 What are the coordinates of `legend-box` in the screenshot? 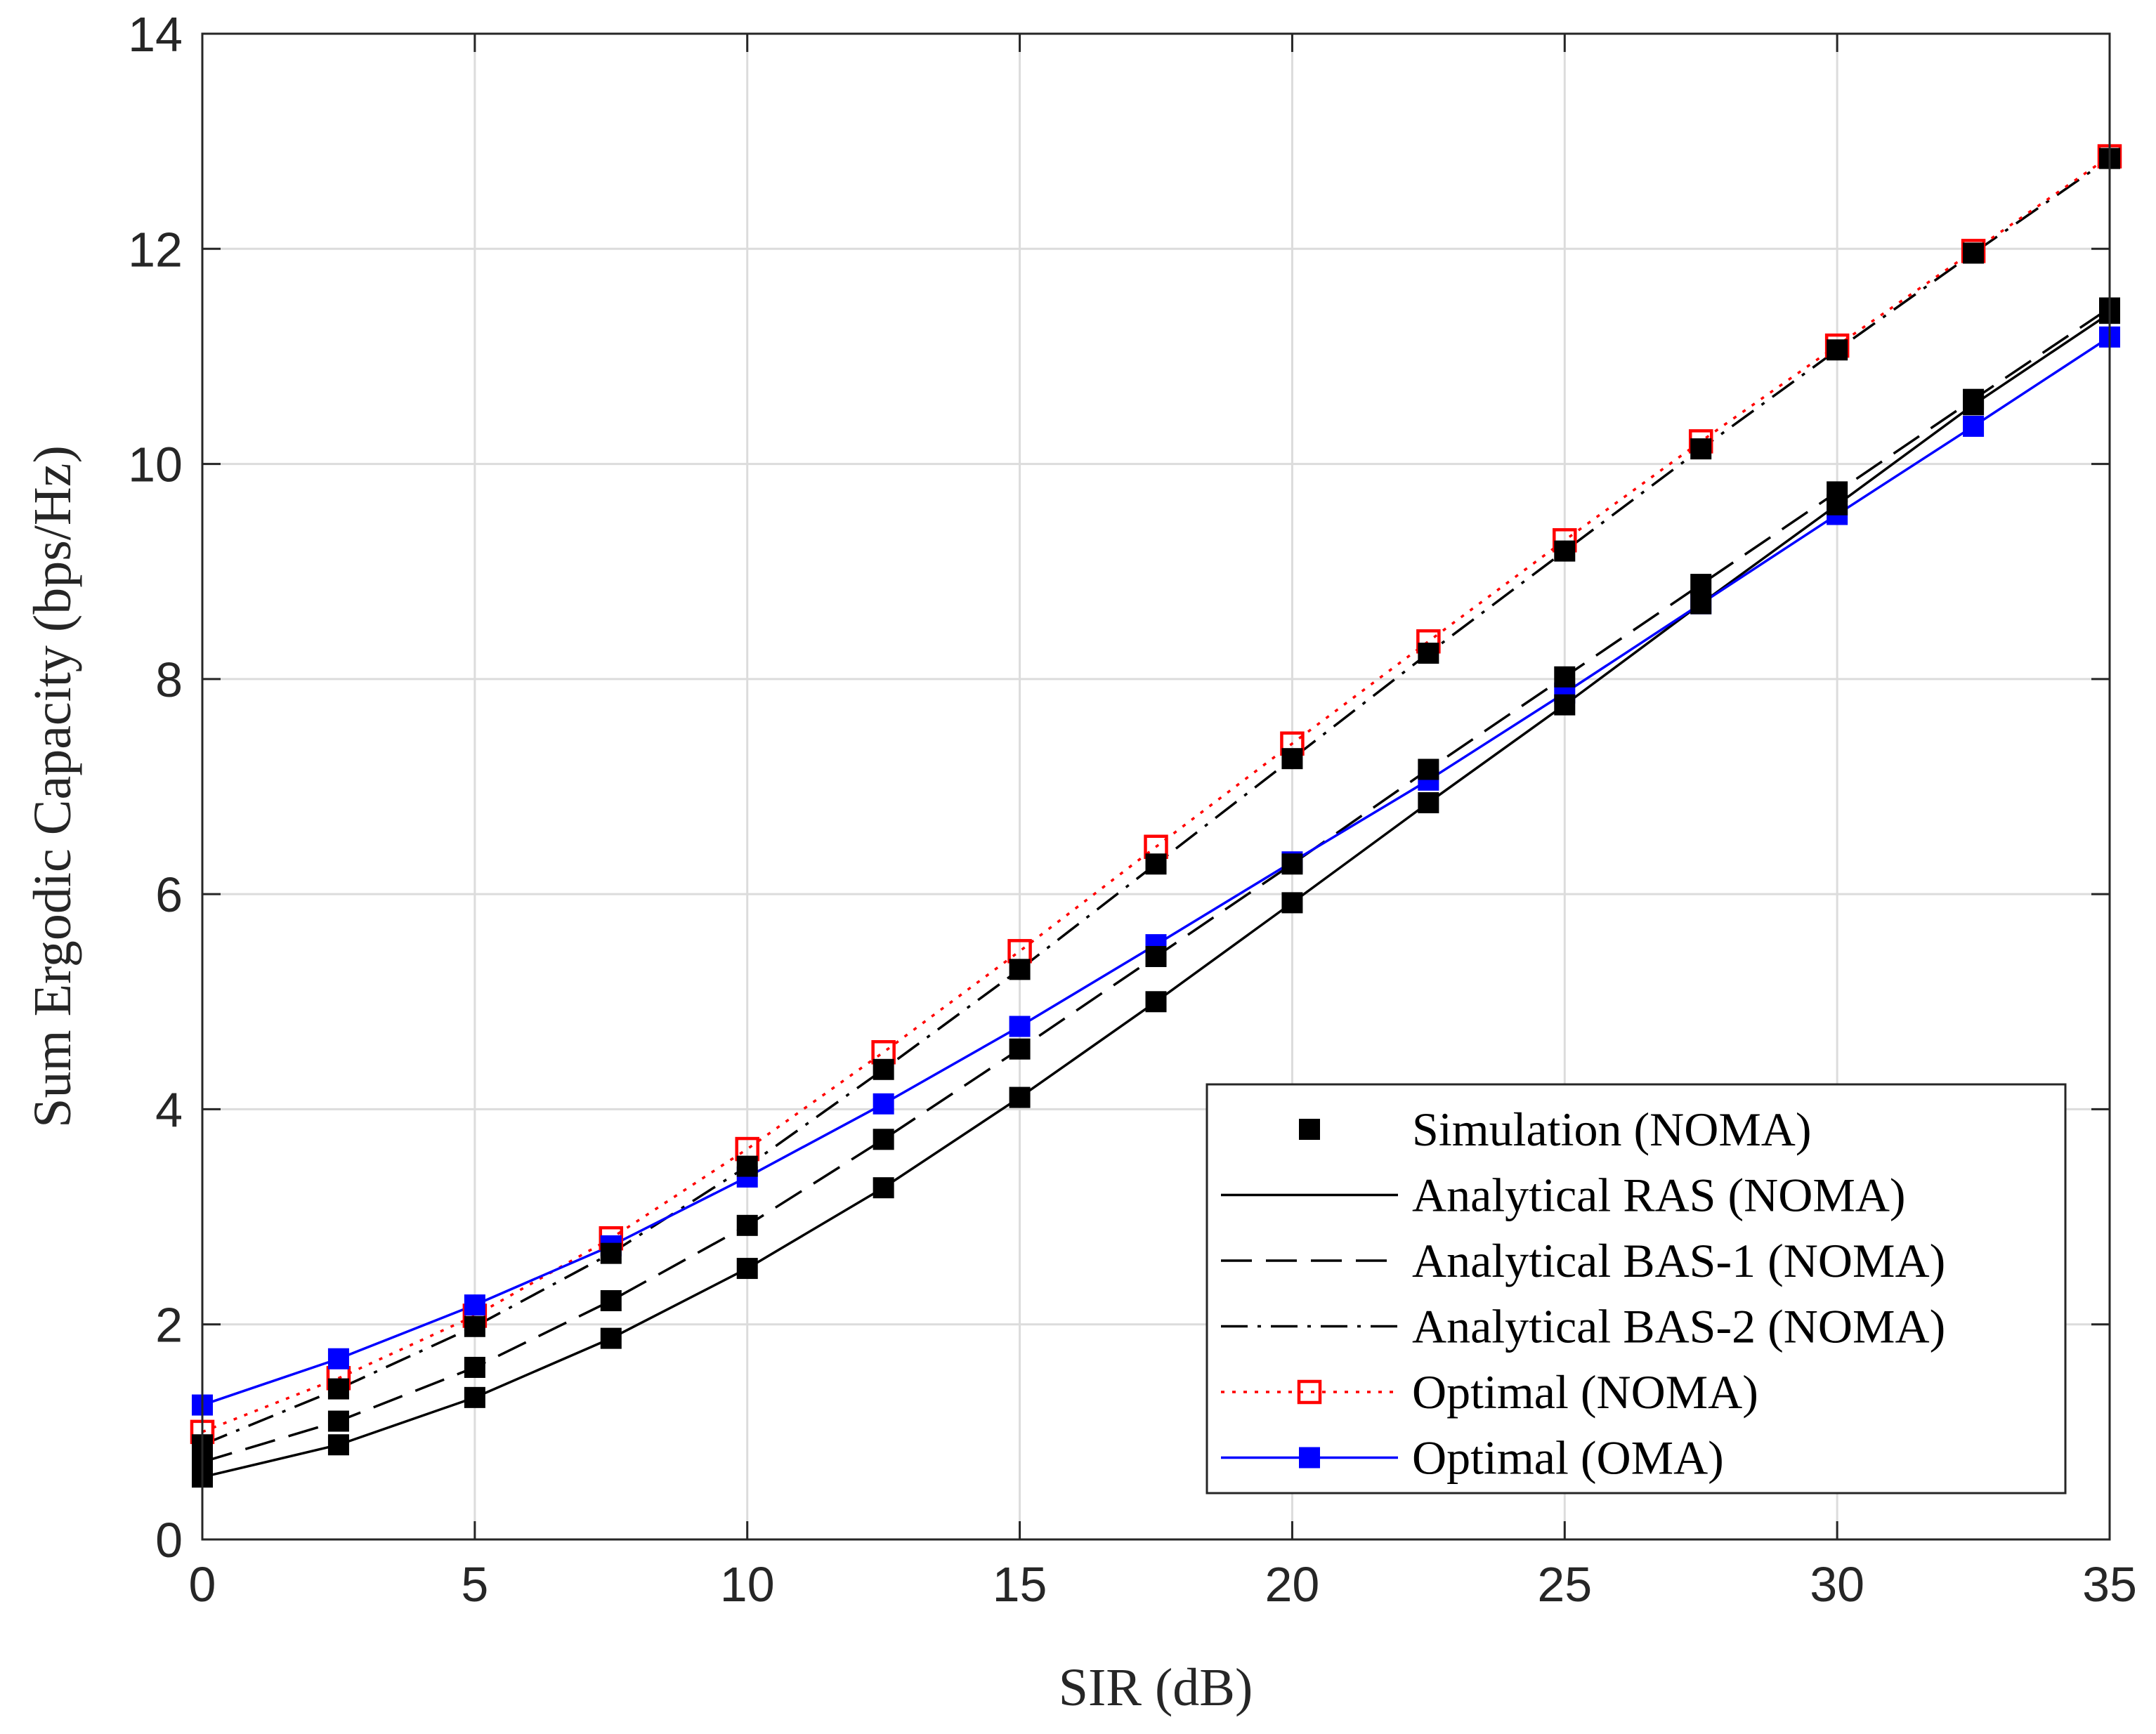 It's located at (1636, 1289).